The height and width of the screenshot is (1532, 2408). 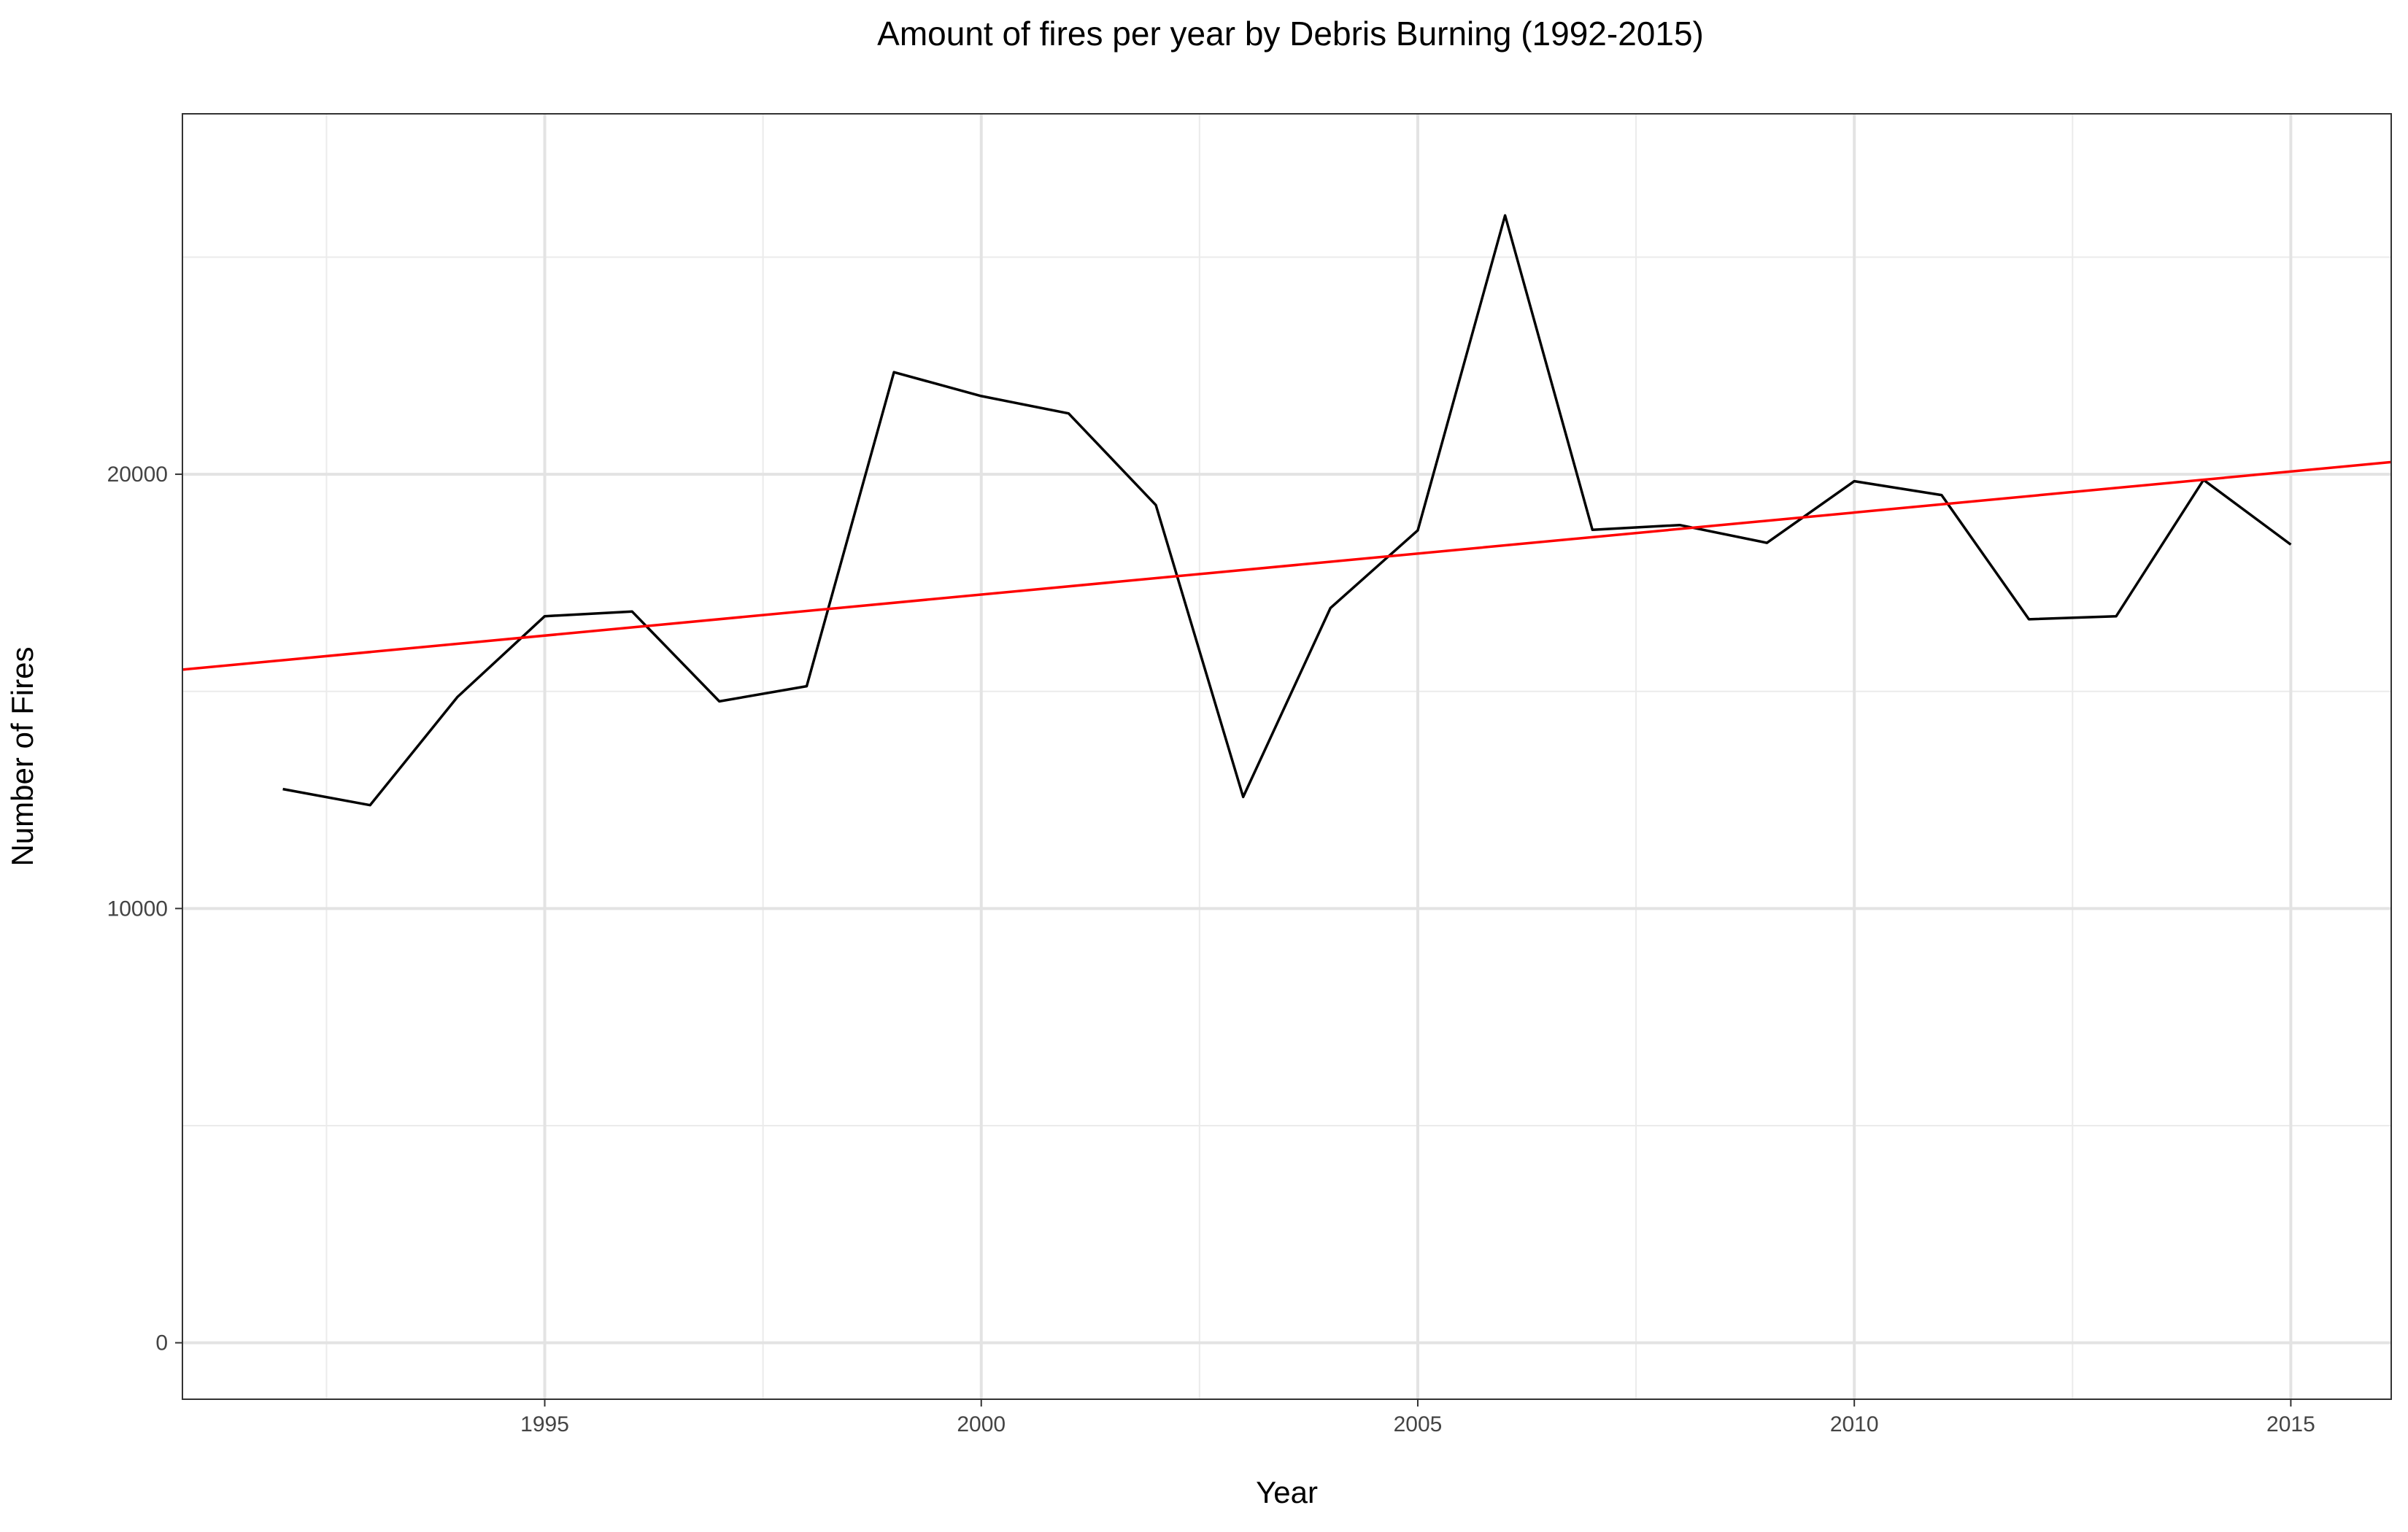 What do you see at coordinates (2290, 1424) in the screenshot?
I see `x-tick-label: 2015` at bounding box center [2290, 1424].